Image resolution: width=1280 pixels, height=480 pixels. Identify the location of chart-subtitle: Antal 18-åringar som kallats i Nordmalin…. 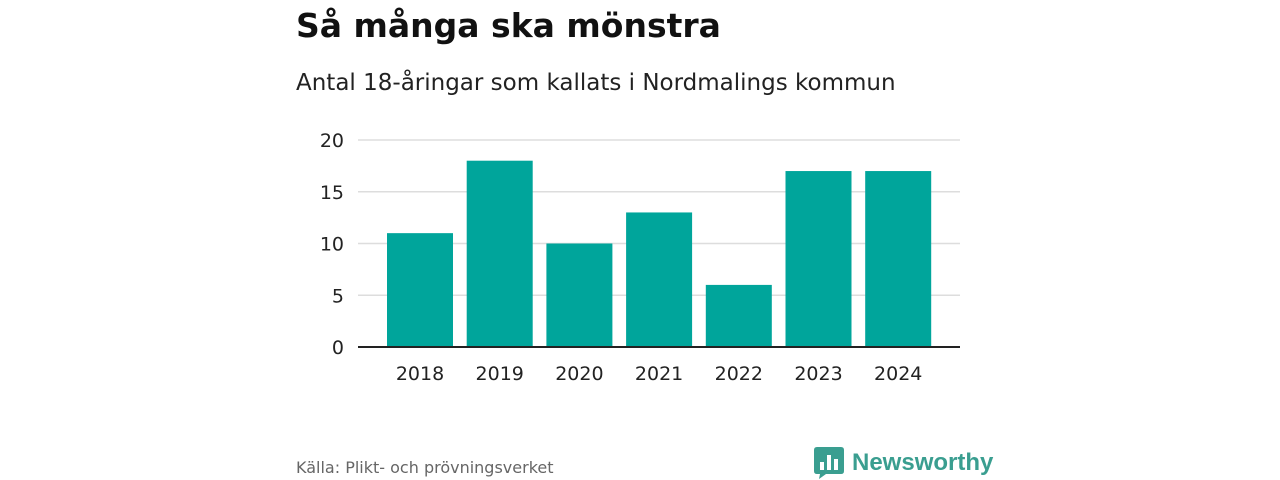
(596, 83).